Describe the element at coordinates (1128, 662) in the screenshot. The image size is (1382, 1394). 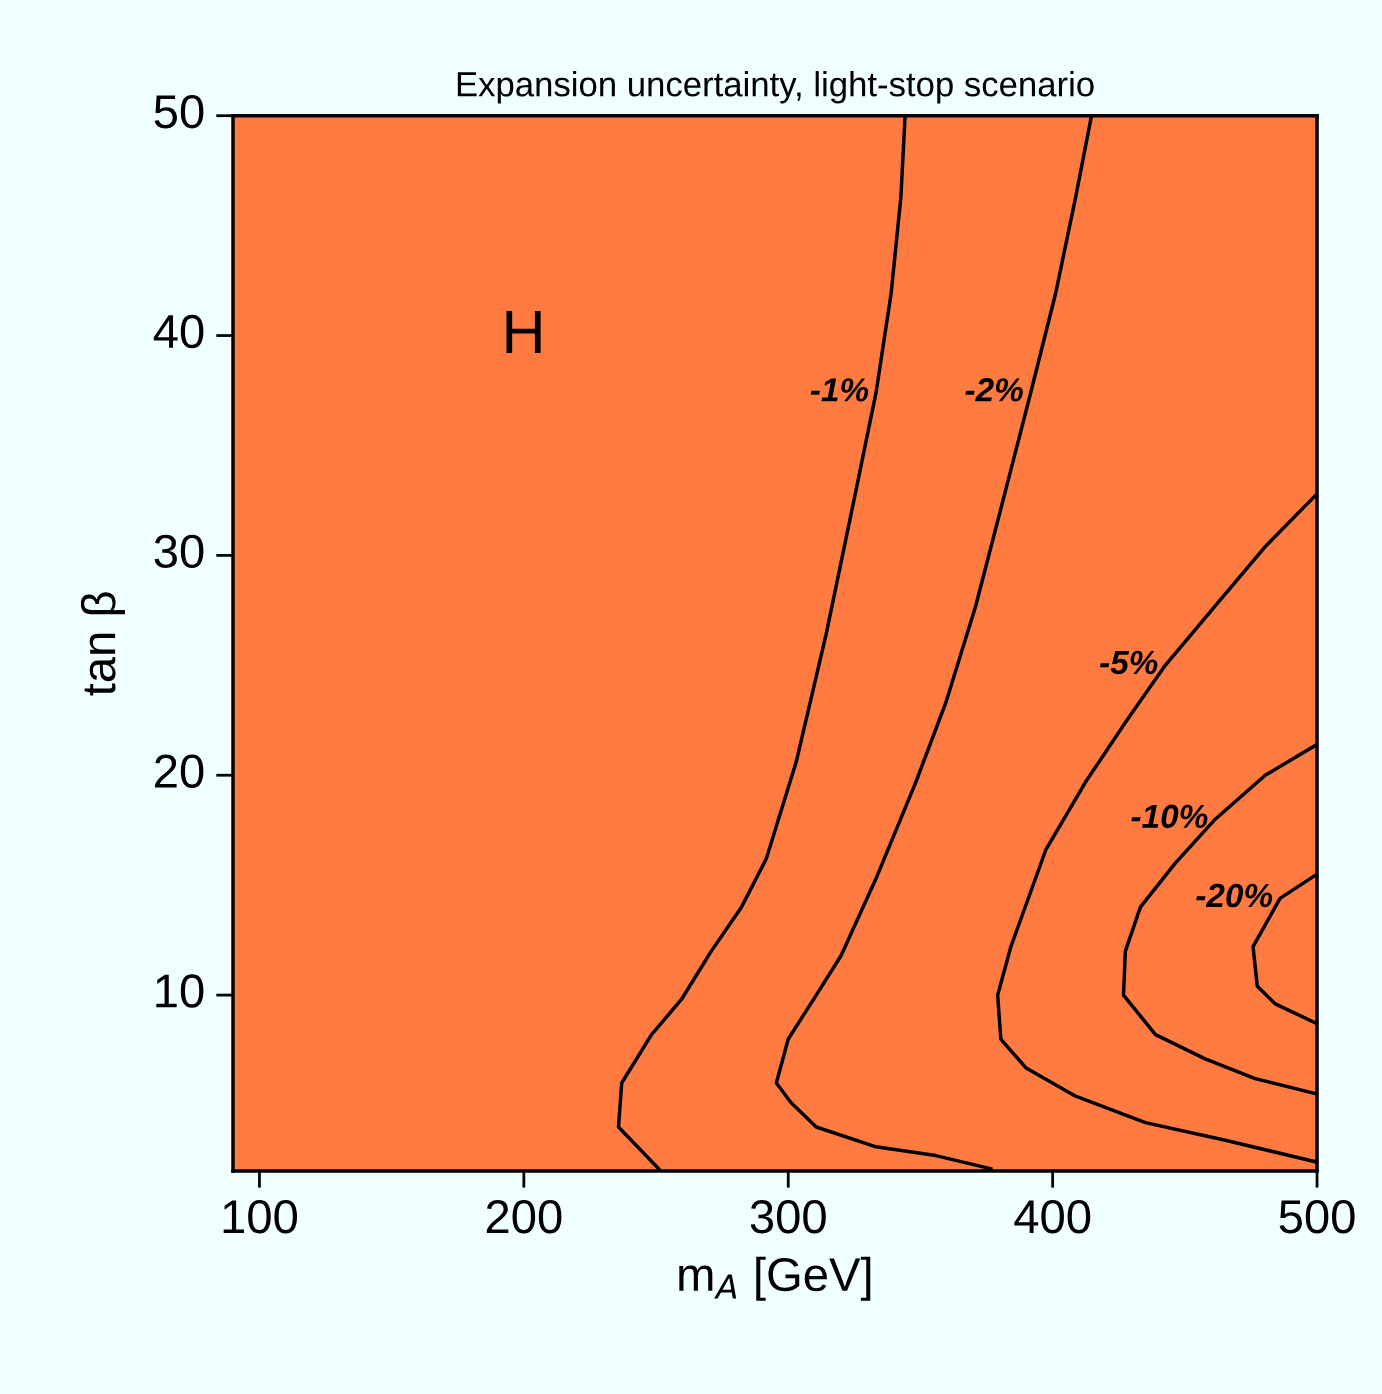
I see `series-label: -5%` at that location.